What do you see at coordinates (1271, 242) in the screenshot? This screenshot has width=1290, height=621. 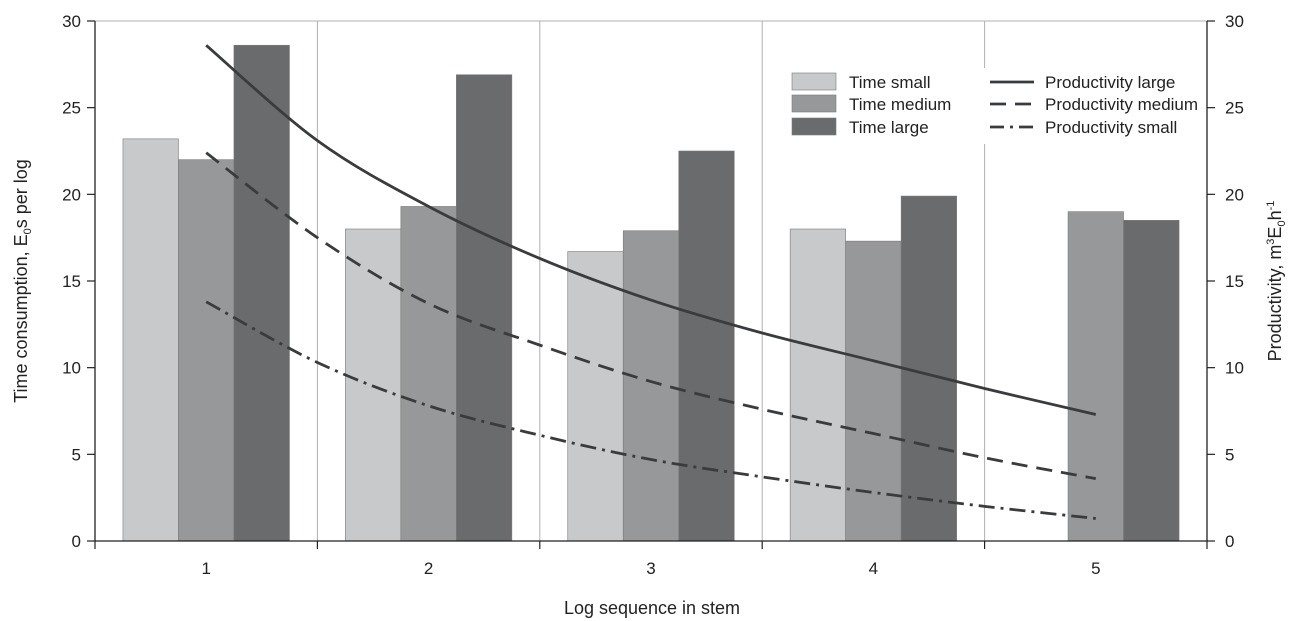 I see `y2-axis-title-superscript: 3` at bounding box center [1271, 242].